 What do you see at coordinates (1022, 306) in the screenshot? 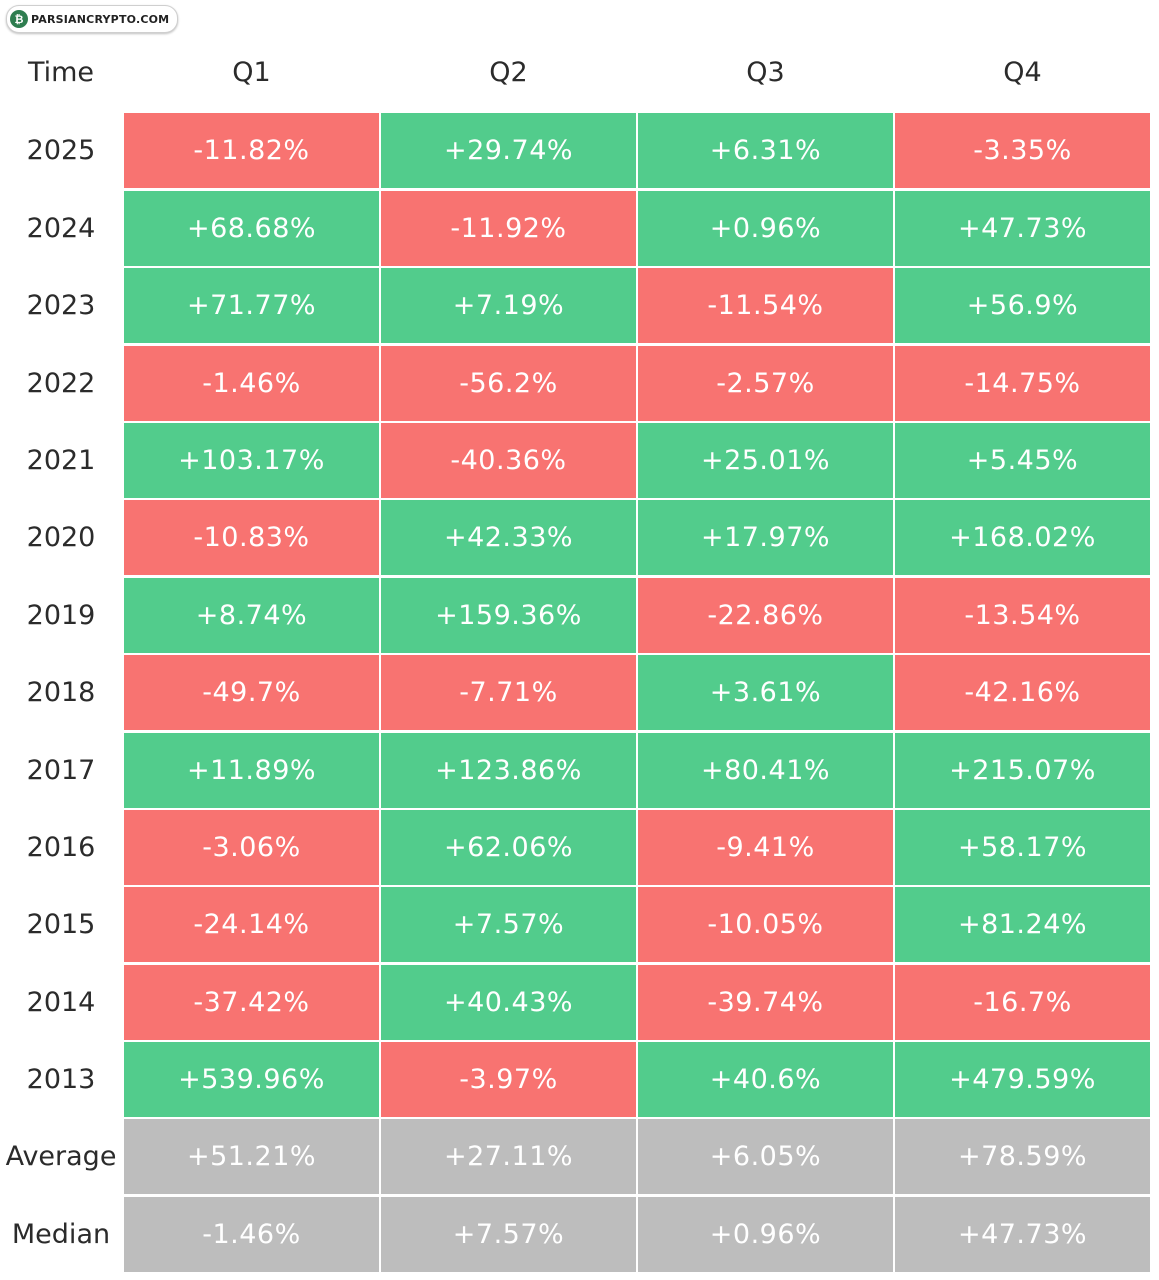
I see `return-cell: +56.9%` at bounding box center [1022, 306].